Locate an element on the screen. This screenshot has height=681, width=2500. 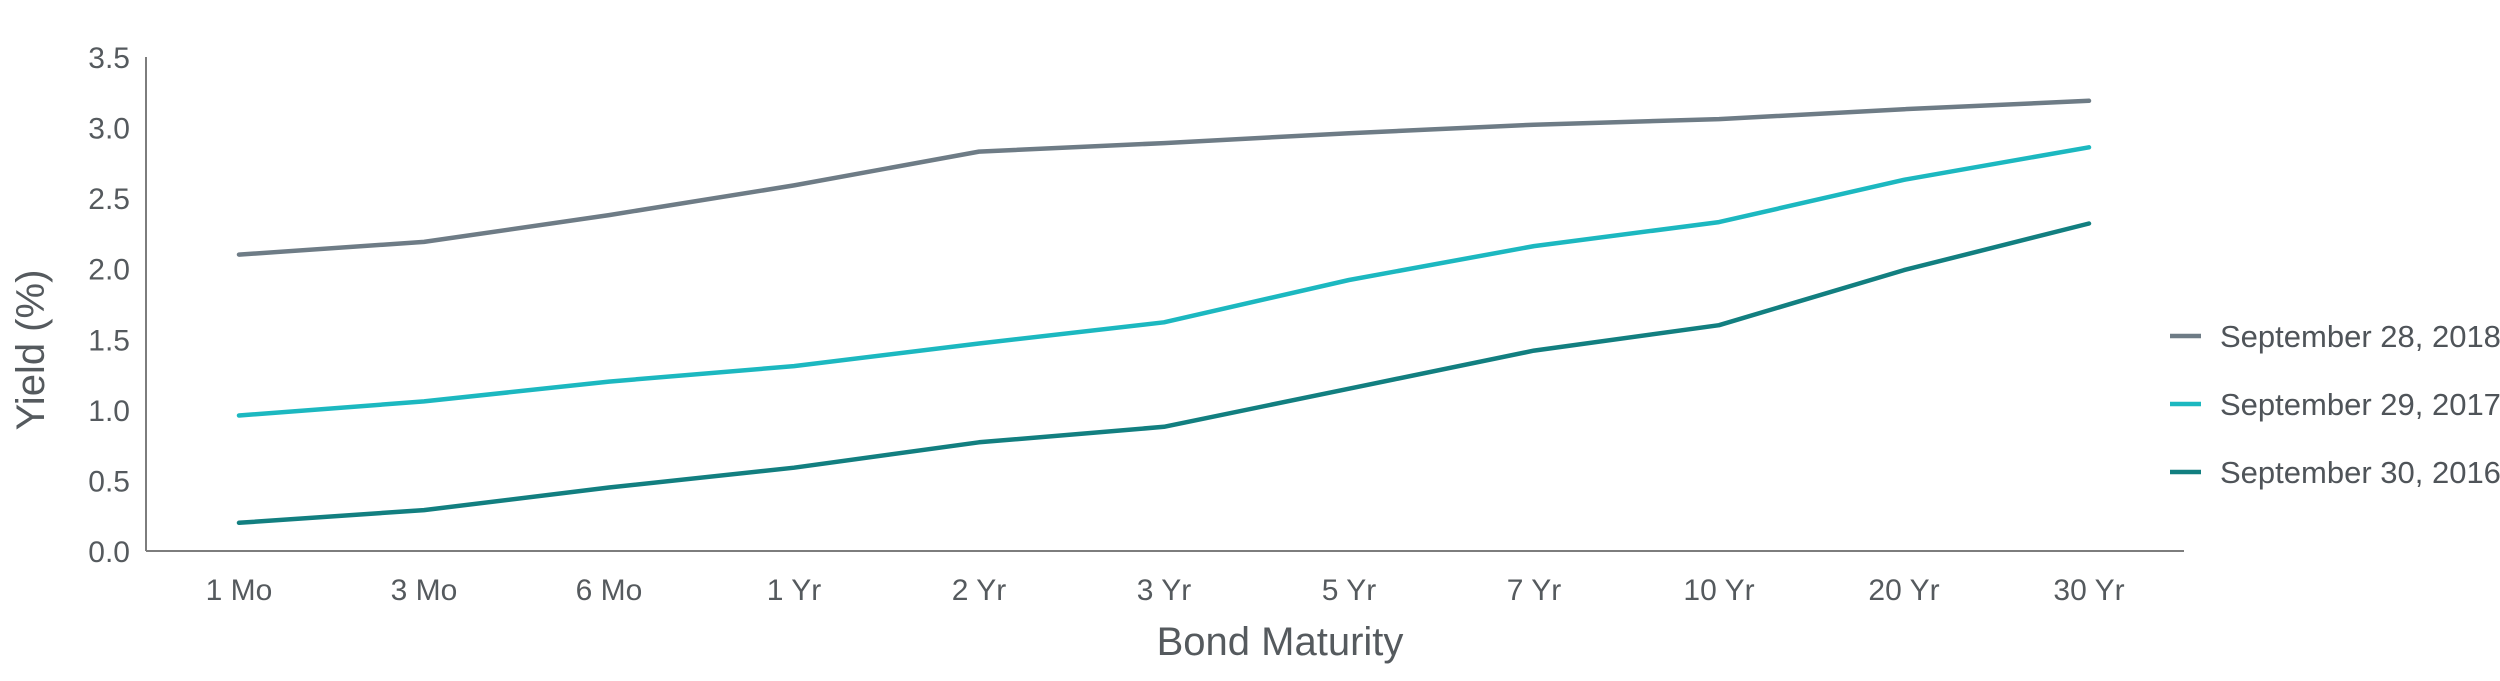
y-tick-label: 2.0 is located at coordinates (109, 270).